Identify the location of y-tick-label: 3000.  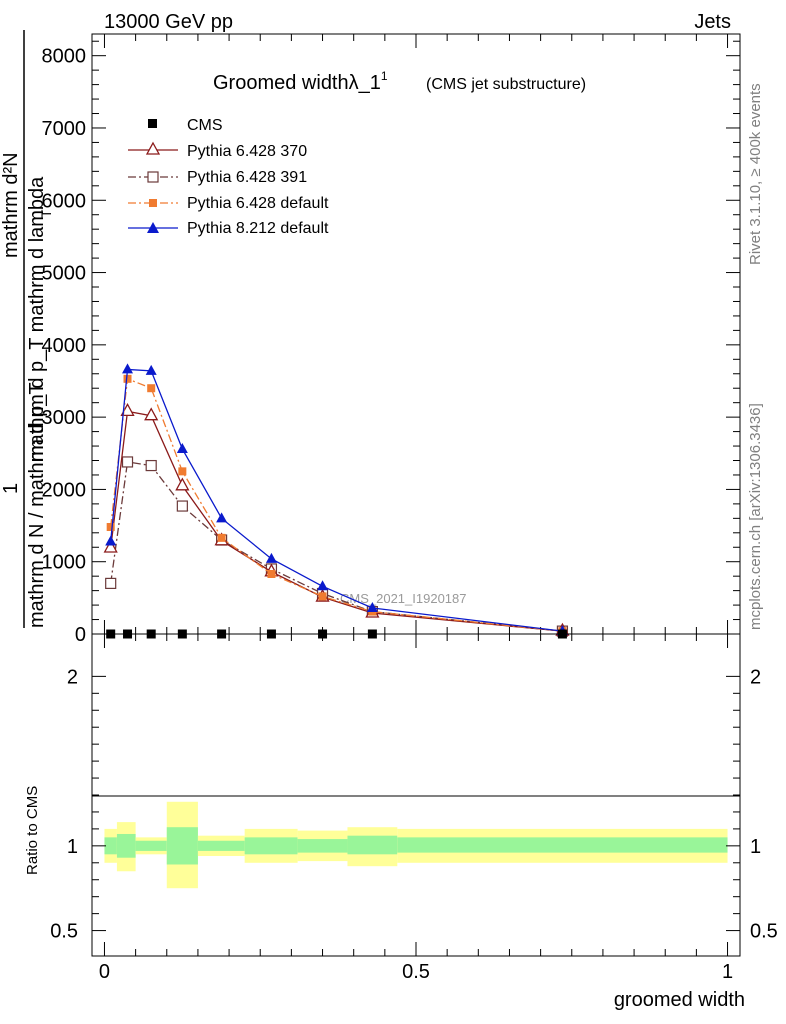
(64, 418).